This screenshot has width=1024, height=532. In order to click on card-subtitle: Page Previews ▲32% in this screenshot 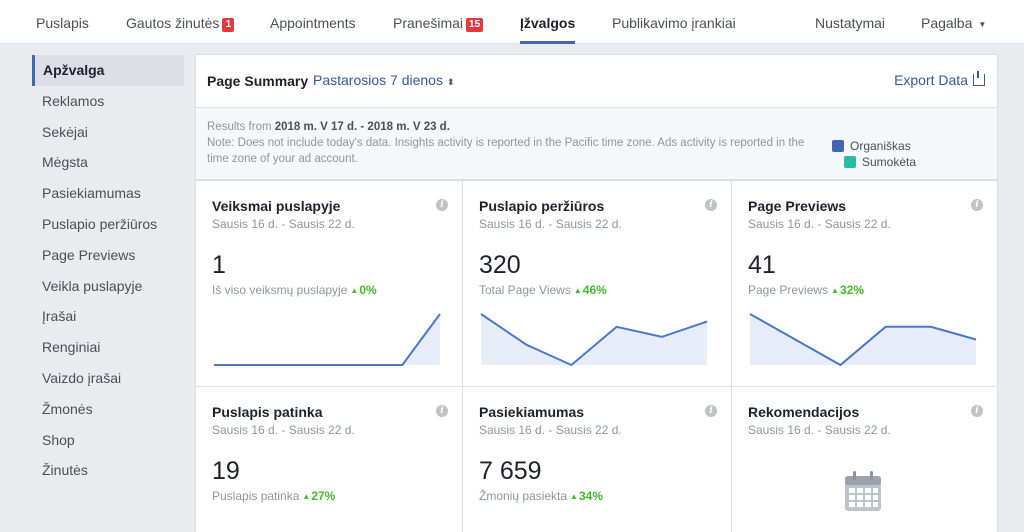, I will do `click(806, 290)`.